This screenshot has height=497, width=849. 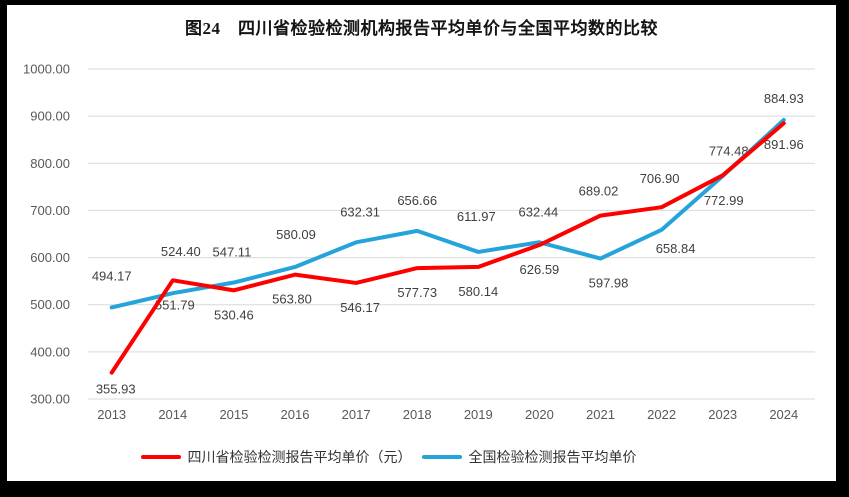 What do you see at coordinates (50, 351) in the screenshot?
I see `y-axis-tick-label: 400.00` at bounding box center [50, 351].